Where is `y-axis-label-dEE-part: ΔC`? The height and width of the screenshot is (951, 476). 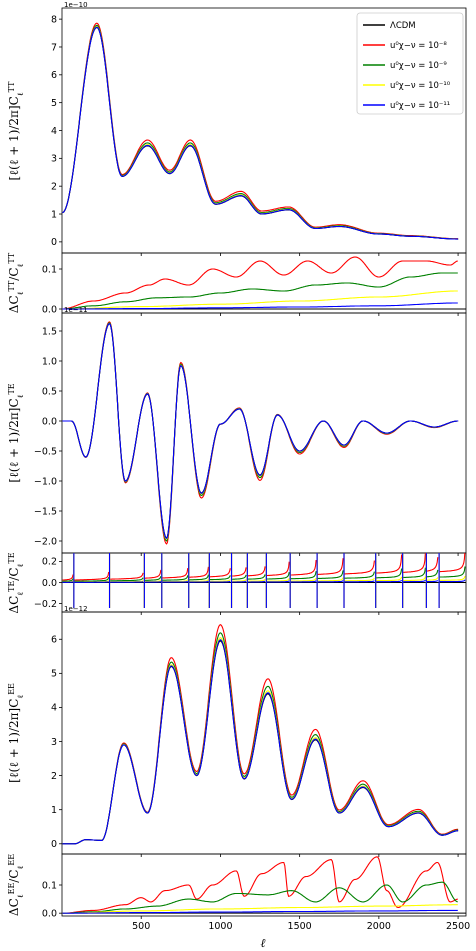
y-axis-label-dEE-part: ΔC is located at coordinates (14, 907).